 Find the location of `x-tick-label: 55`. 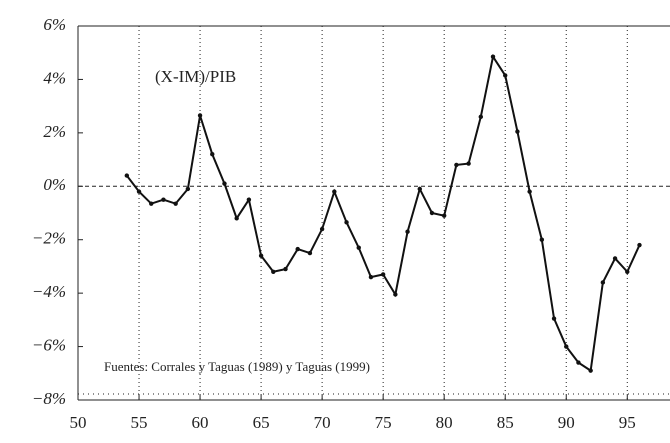

x-tick-label: 55 is located at coordinates (139, 422).